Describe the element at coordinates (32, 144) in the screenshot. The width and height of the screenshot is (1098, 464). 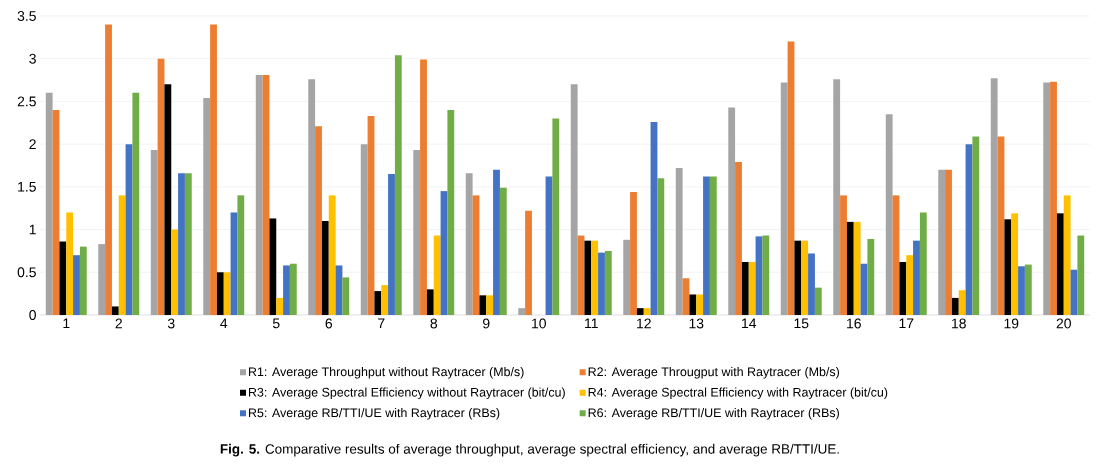
I see `y-tick-label: 2` at that location.